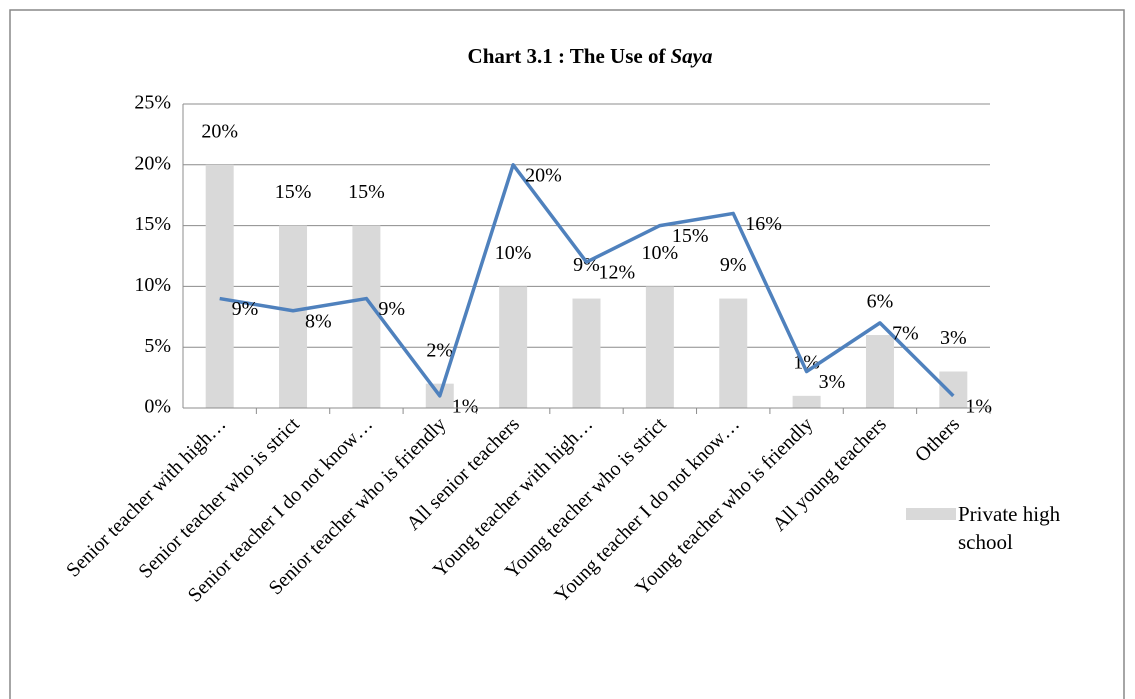 Image resolution: width=1135 pixels, height=699 pixels. What do you see at coordinates (567, 56) in the screenshot?
I see `title-text: Chart 3.1 : The Use of` at bounding box center [567, 56].